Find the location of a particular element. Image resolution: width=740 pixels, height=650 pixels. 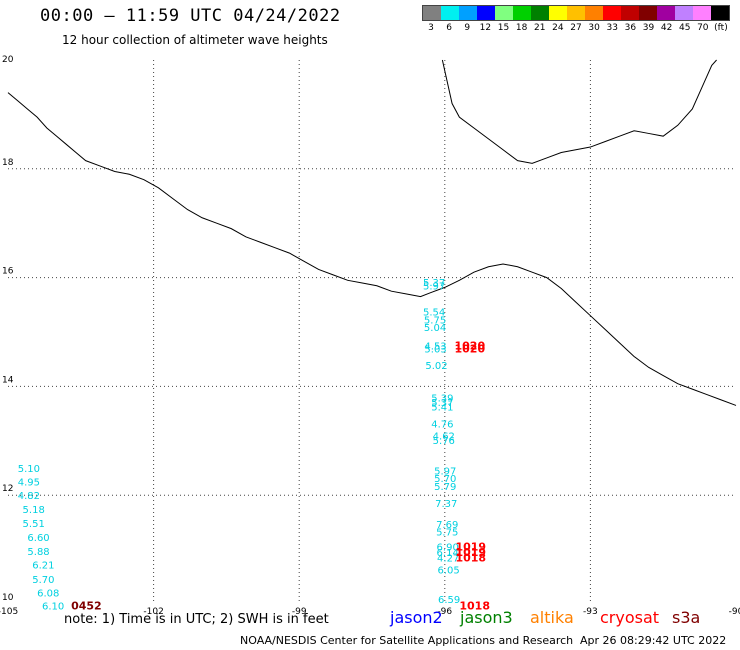

legend-label: 70 is located at coordinates (703, 28).